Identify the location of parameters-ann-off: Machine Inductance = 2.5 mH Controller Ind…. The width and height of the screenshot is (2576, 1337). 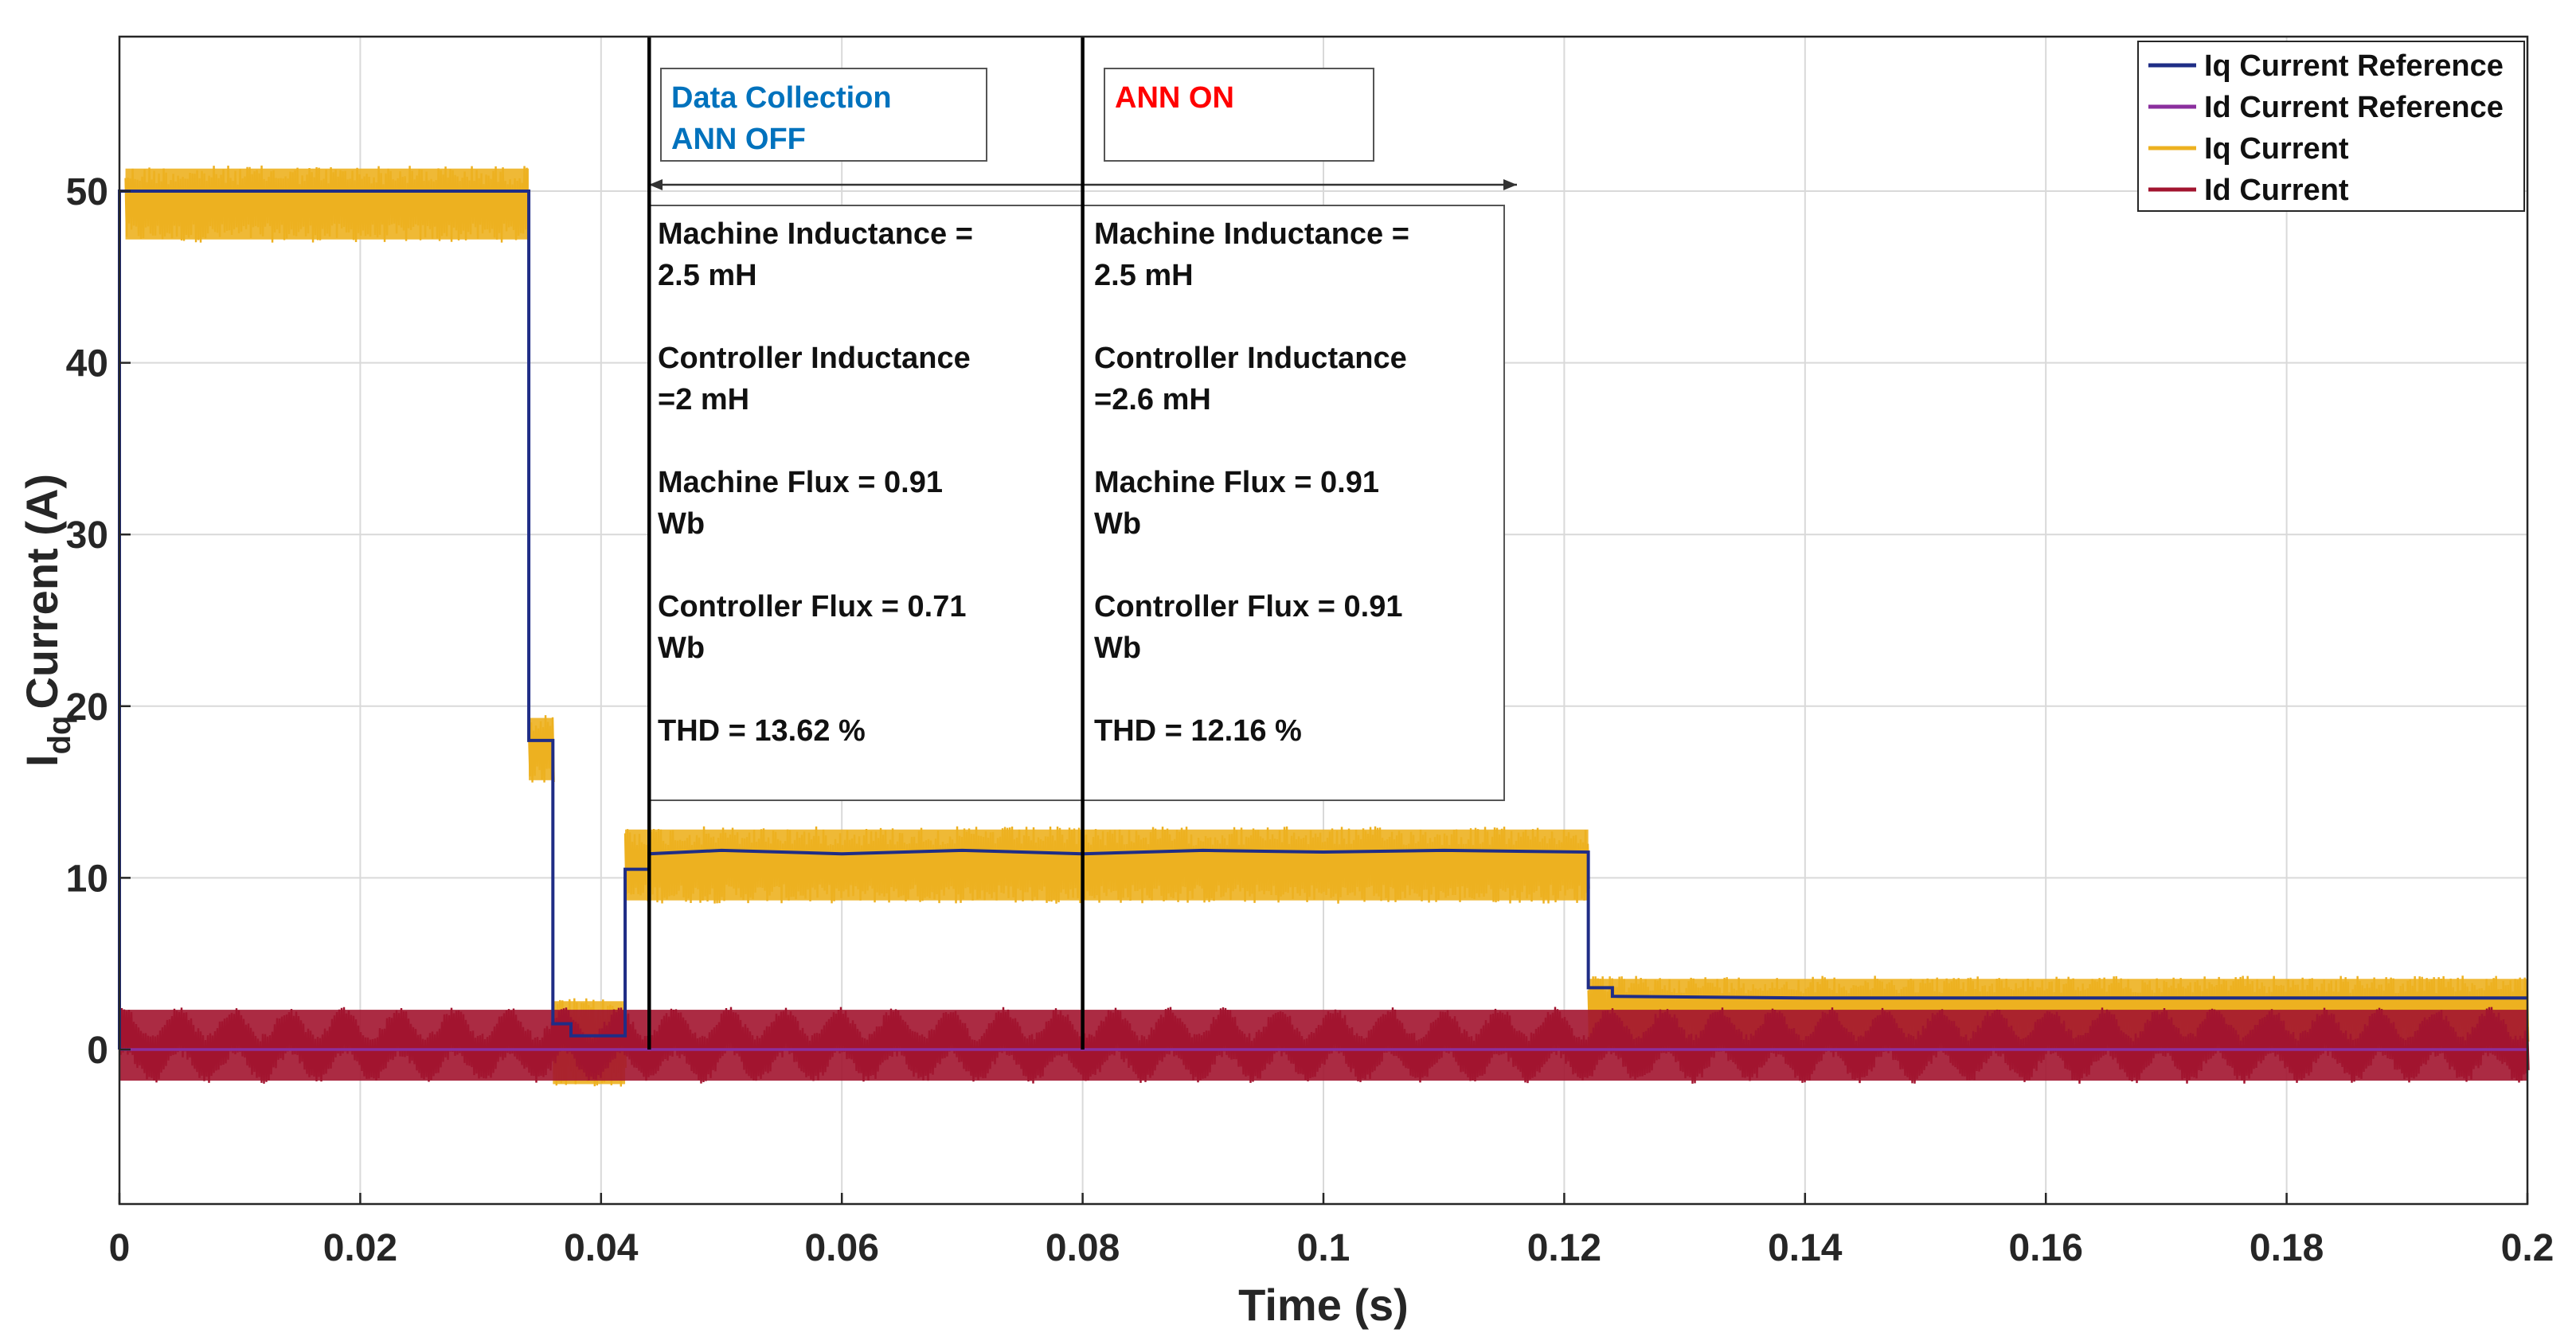
(815, 482).